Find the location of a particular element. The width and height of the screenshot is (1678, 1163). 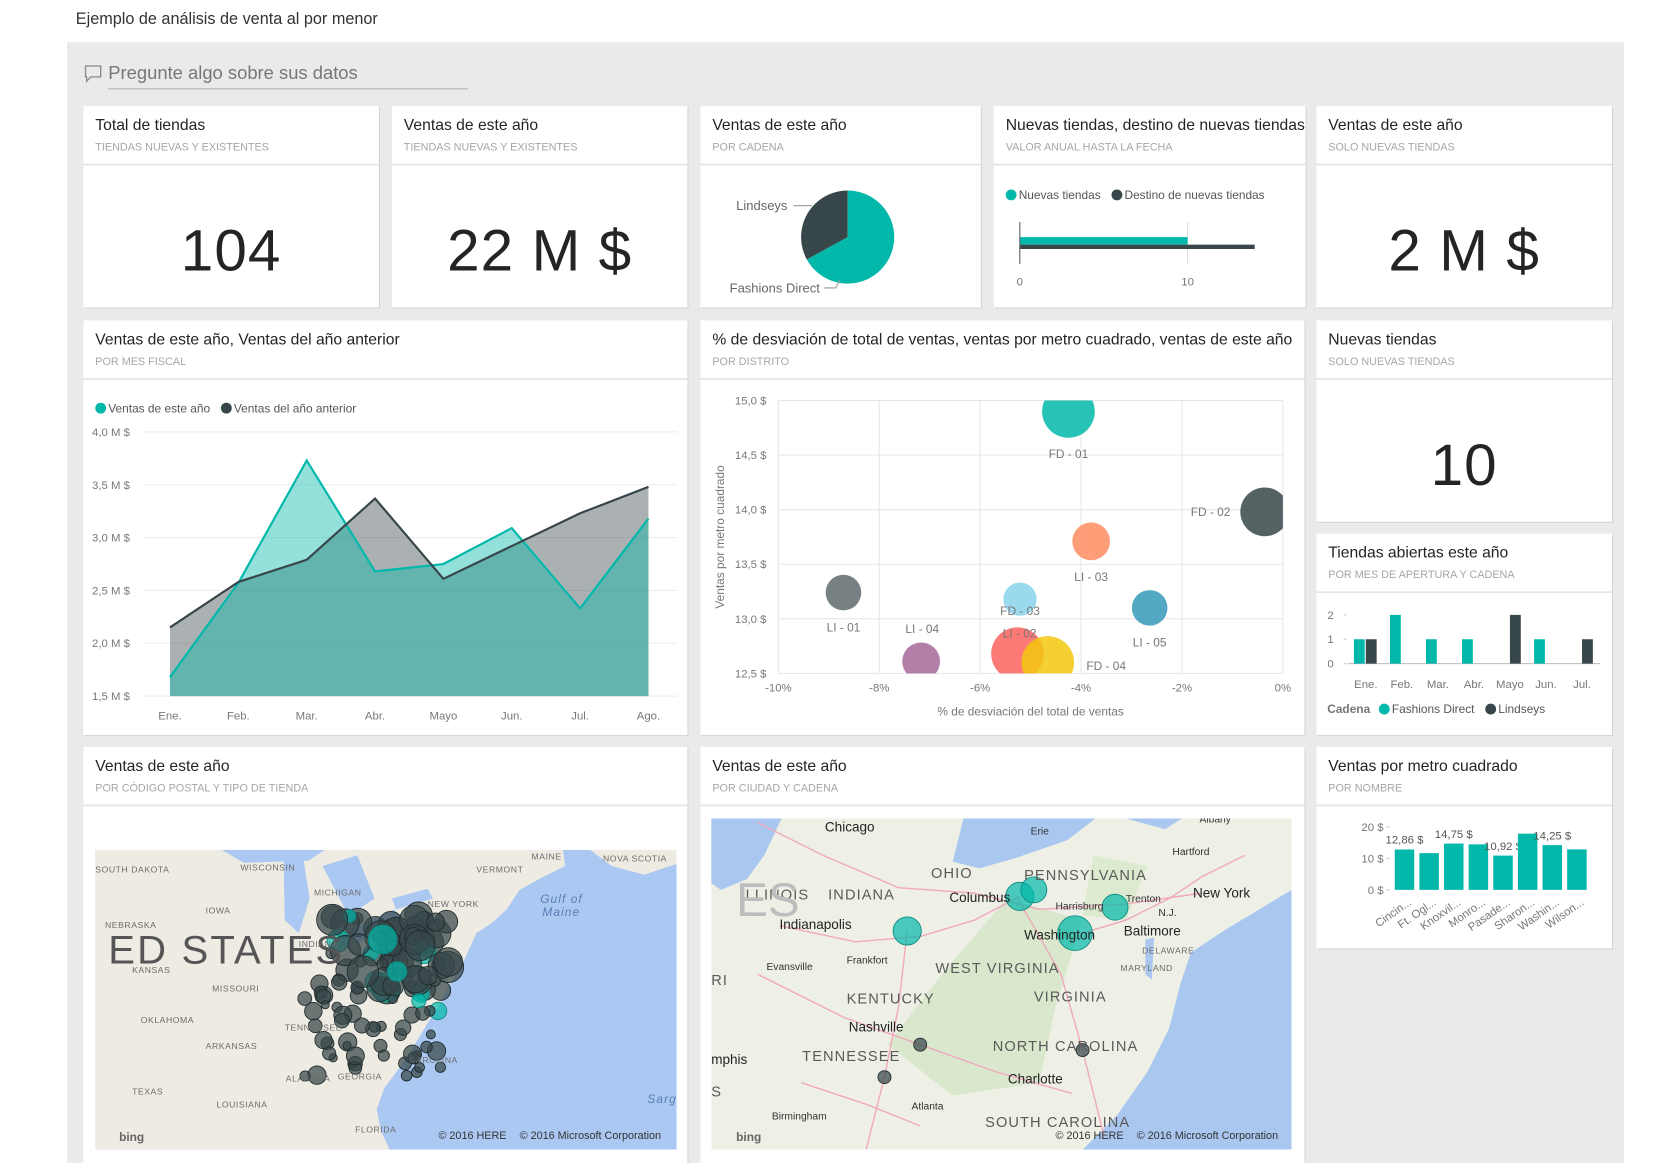

map-label: NOVA SCOTIA is located at coordinates (635, 859).